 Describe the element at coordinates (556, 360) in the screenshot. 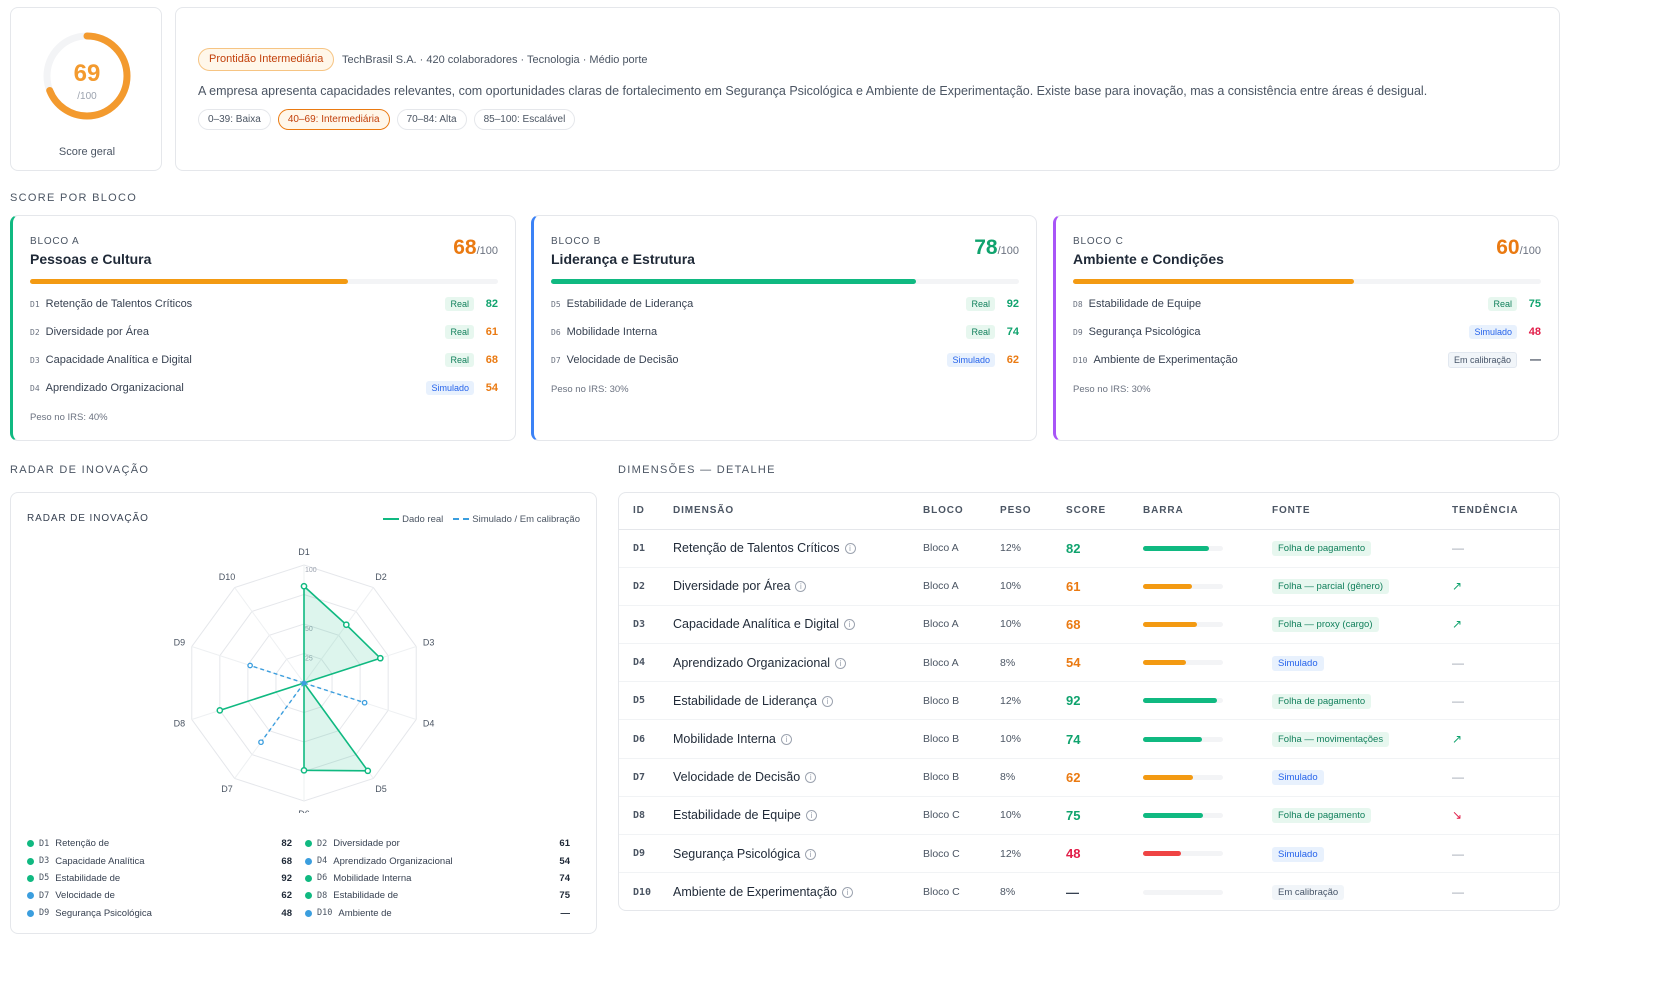

I see `dimension-code: D7` at that location.